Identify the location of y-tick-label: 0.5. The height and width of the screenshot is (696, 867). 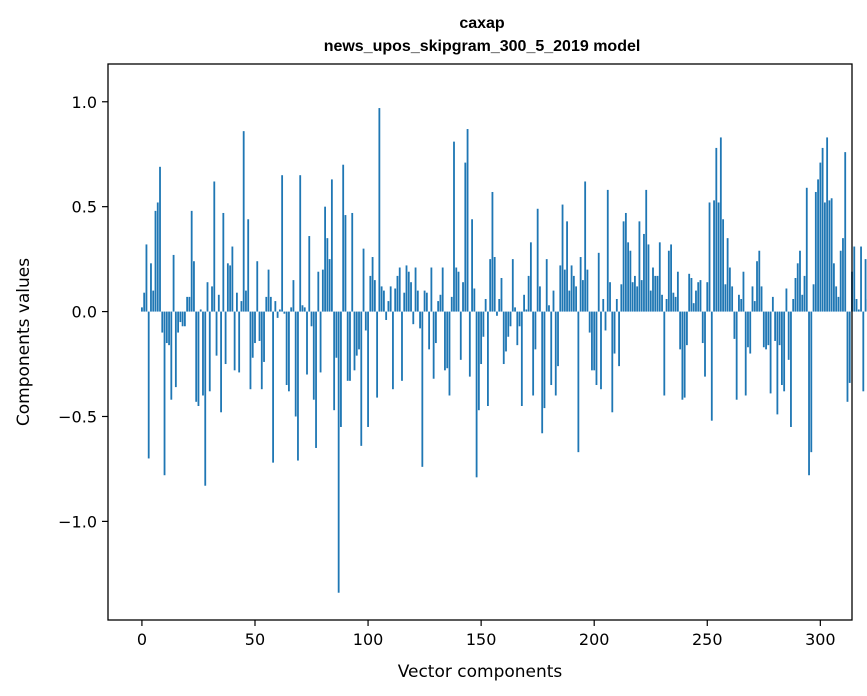
(84, 207).